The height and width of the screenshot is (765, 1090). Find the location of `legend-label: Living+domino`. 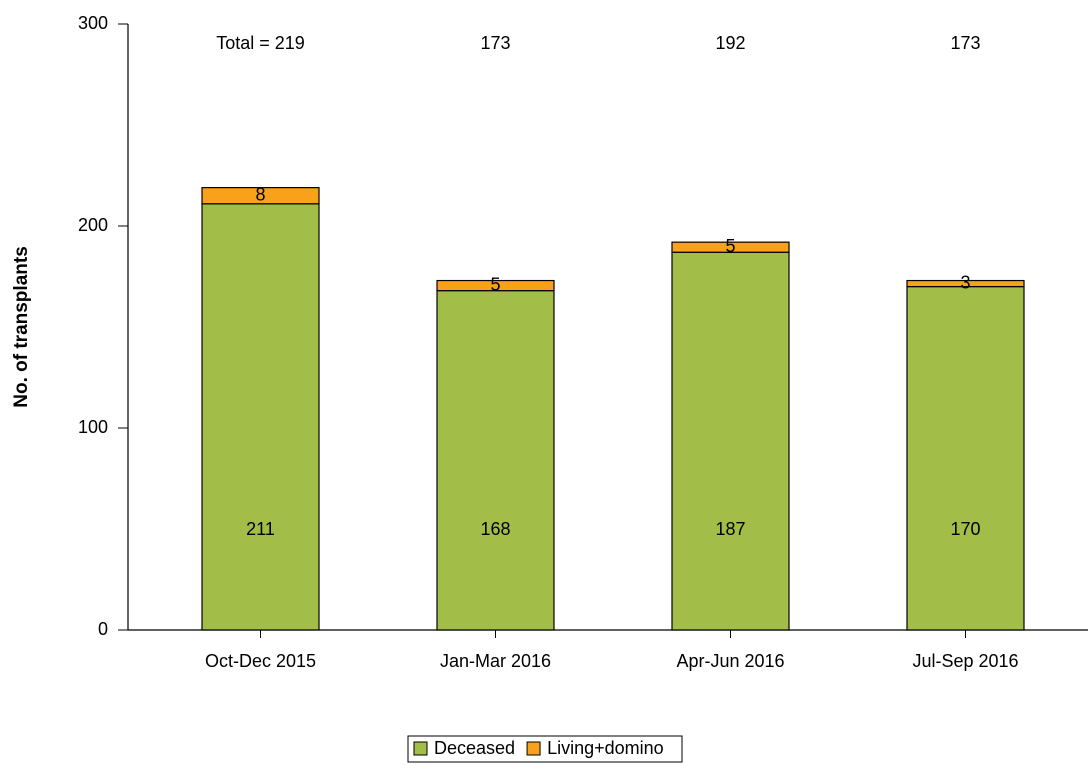

legend-label: Living+domino is located at coordinates (605, 748).